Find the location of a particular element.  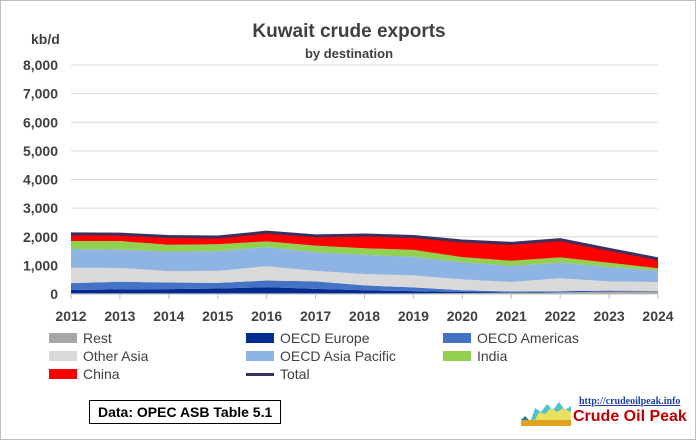

chart-title: Kuwait crude exports is located at coordinates (349, 31).